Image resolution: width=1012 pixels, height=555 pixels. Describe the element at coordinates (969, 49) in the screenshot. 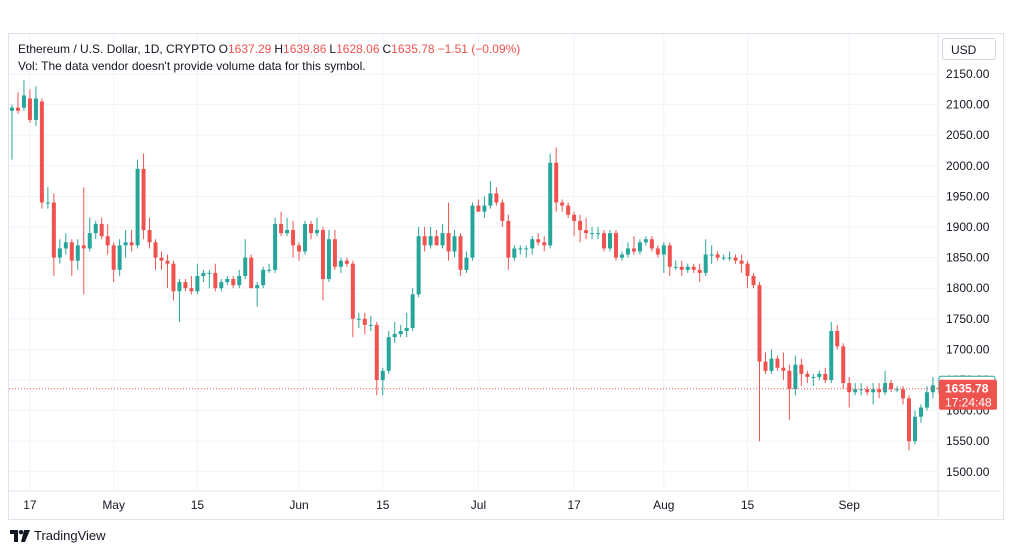

I see `currency-button: USD` at that location.